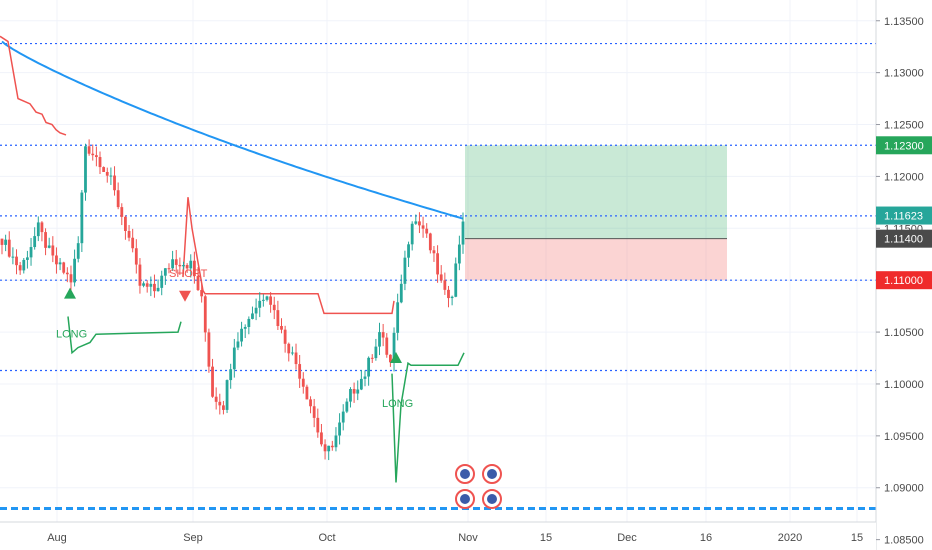 This screenshot has height=550, width=932. I want to click on event-flag-icon, so click(492, 499).